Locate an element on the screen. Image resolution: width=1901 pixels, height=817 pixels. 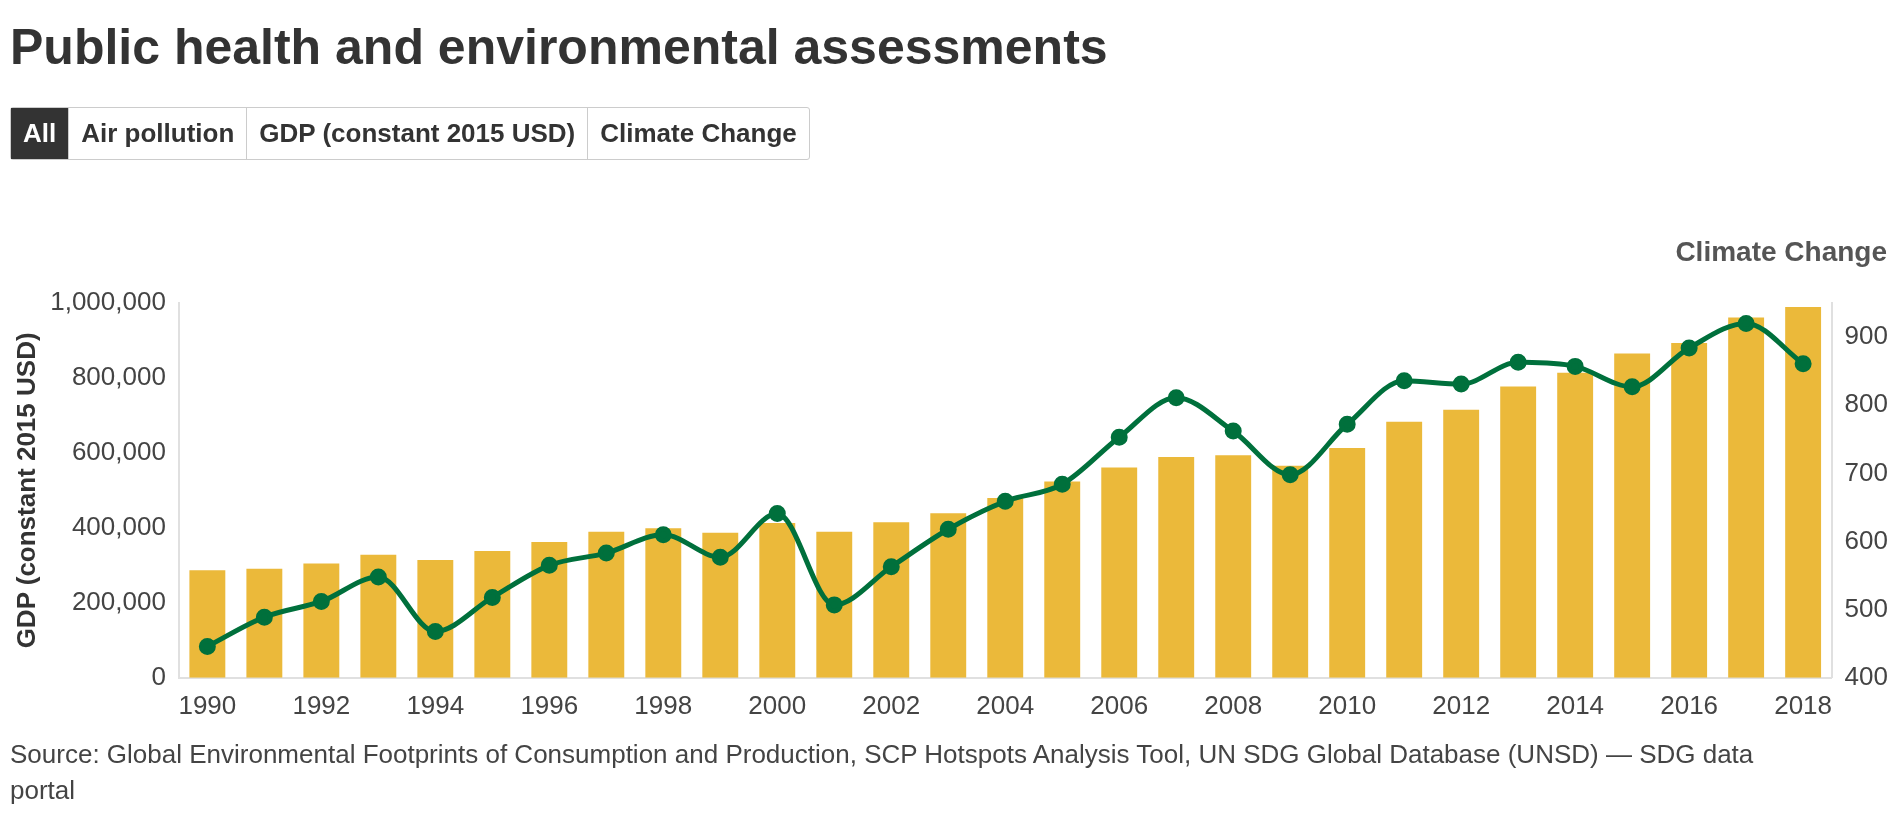
y2-tick-label: 800 is located at coordinates (1866, 403).